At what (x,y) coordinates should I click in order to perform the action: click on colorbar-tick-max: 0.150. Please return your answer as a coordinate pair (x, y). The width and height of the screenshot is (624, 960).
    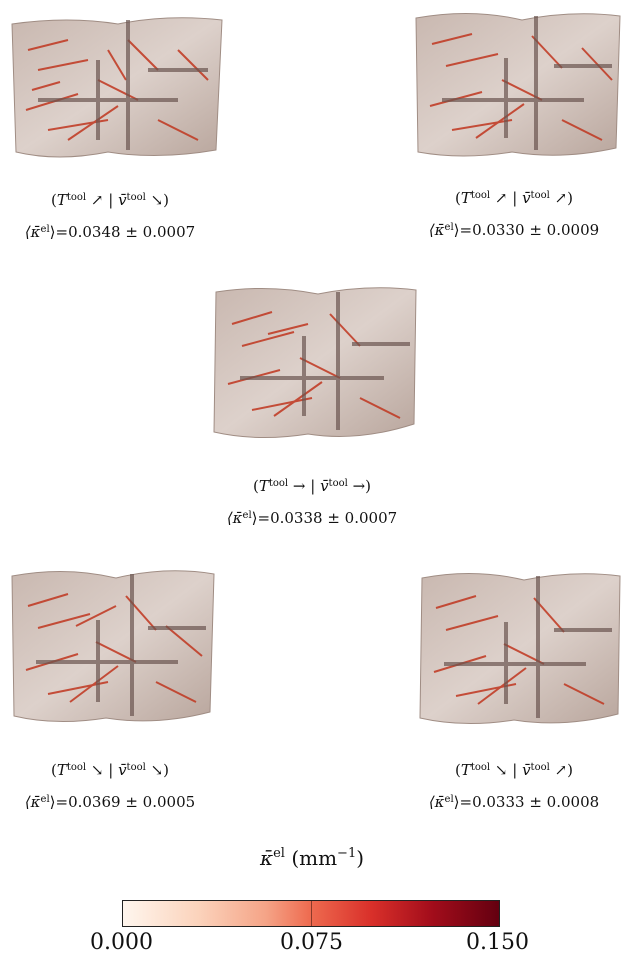
    Looking at the image, I should click on (497, 942).